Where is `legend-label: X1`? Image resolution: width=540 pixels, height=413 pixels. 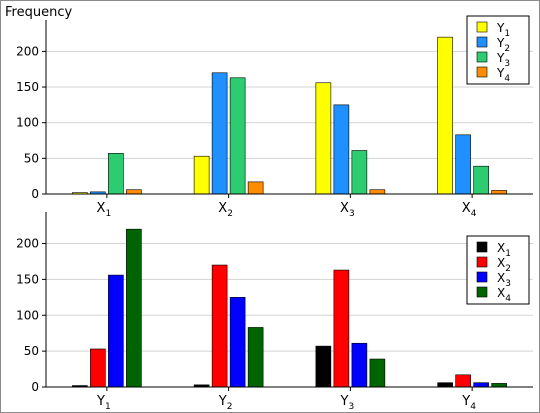 legend-label: X1 is located at coordinates (504, 250).